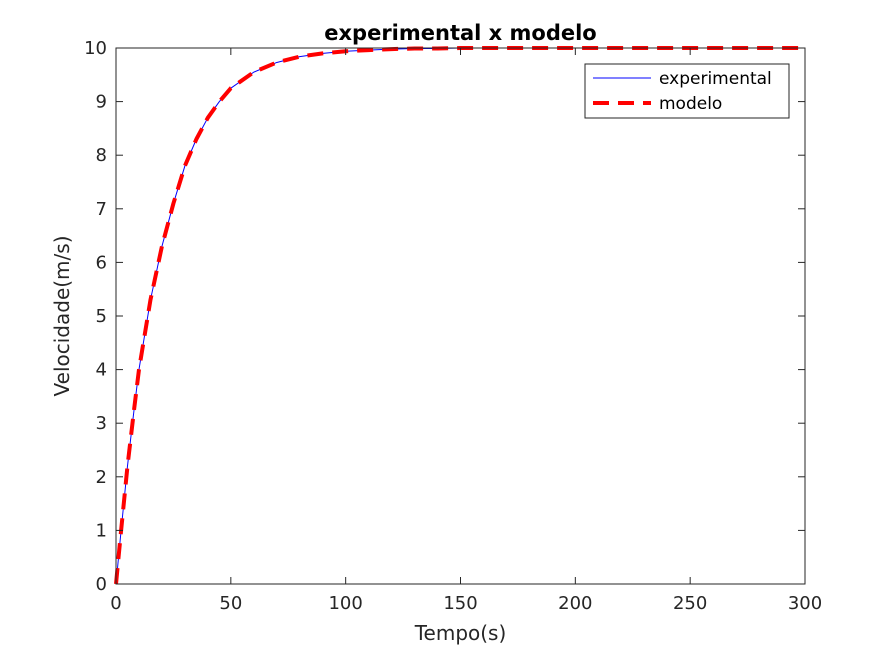 This screenshot has height=660, width=891. What do you see at coordinates (690, 603) in the screenshot?
I see `x-tick-label: 250` at bounding box center [690, 603].